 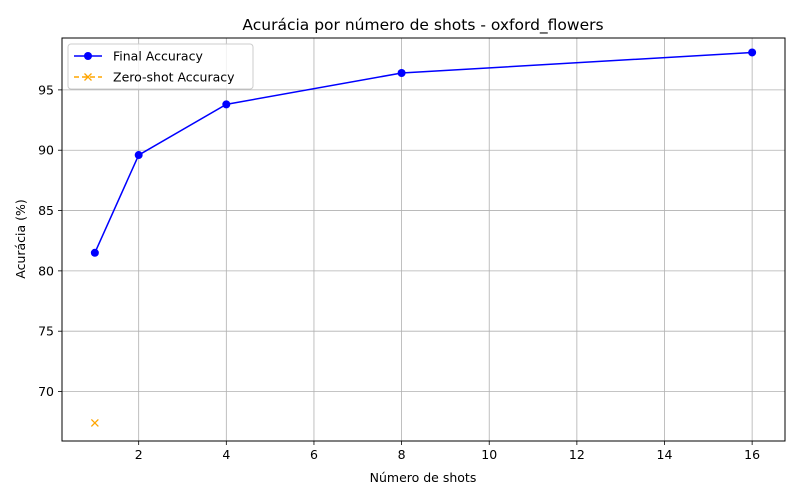 What do you see at coordinates (46, 331) in the screenshot?
I see `y-tick-label: 75` at bounding box center [46, 331].